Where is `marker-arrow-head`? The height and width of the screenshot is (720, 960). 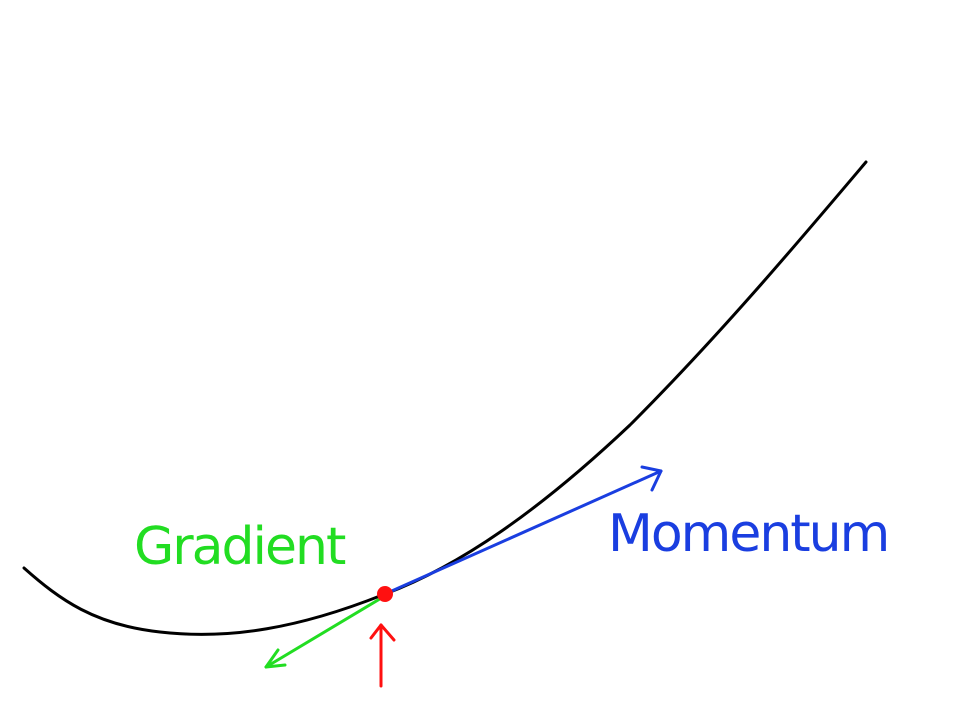
marker-arrow-head is located at coordinates (382, 632).